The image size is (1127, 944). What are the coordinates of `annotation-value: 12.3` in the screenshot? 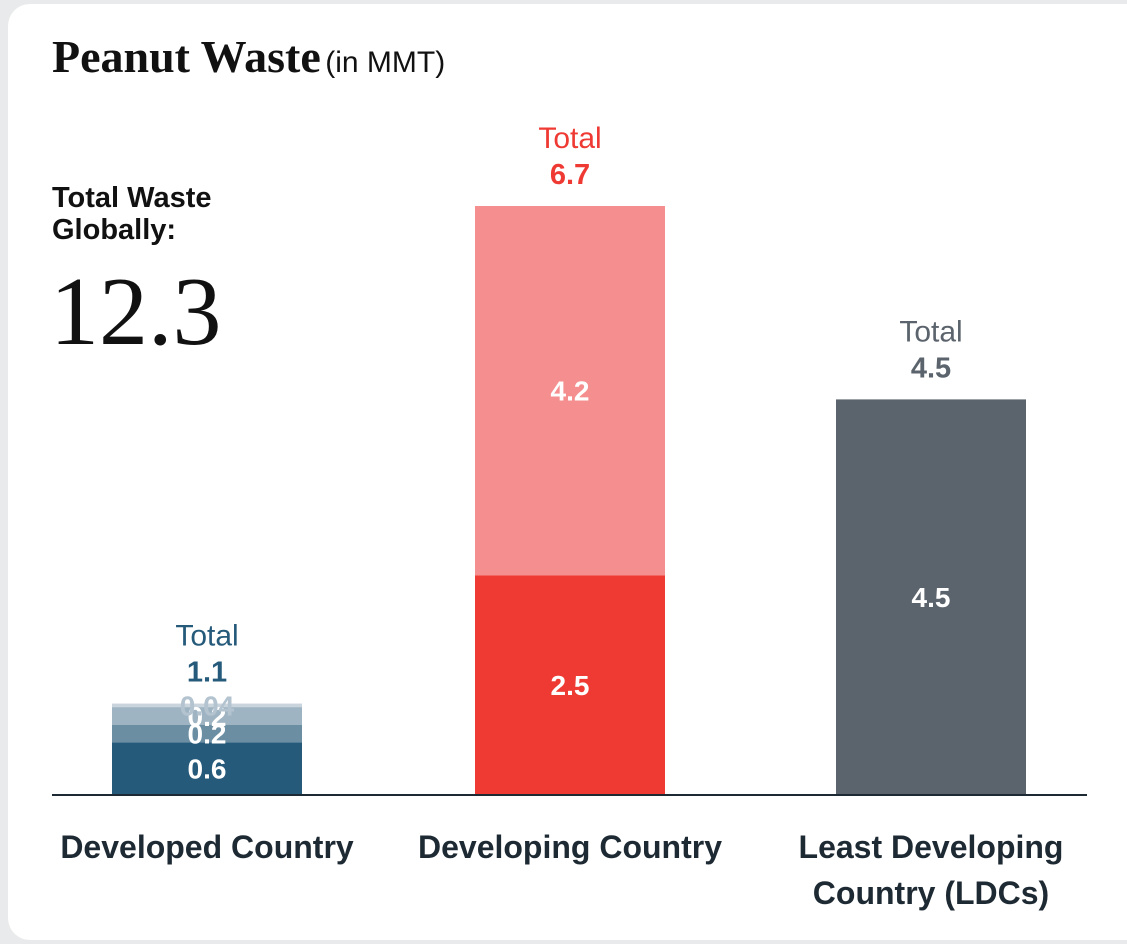 It's located at (136, 312).